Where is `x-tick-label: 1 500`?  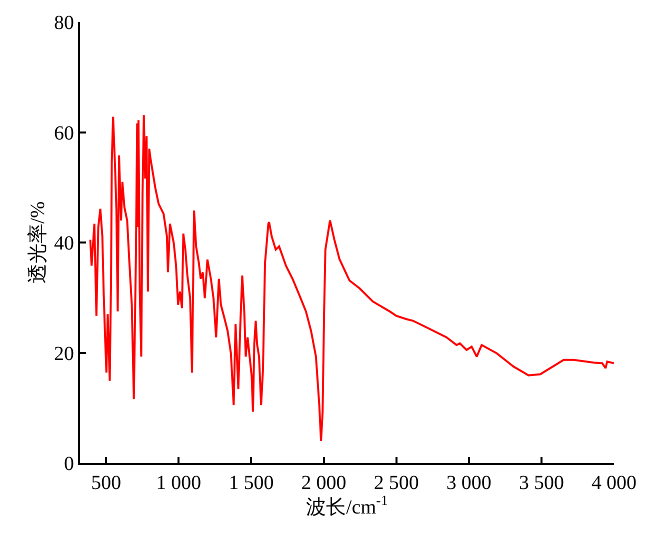
x-tick-label: 1 500 is located at coordinates (251, 483).